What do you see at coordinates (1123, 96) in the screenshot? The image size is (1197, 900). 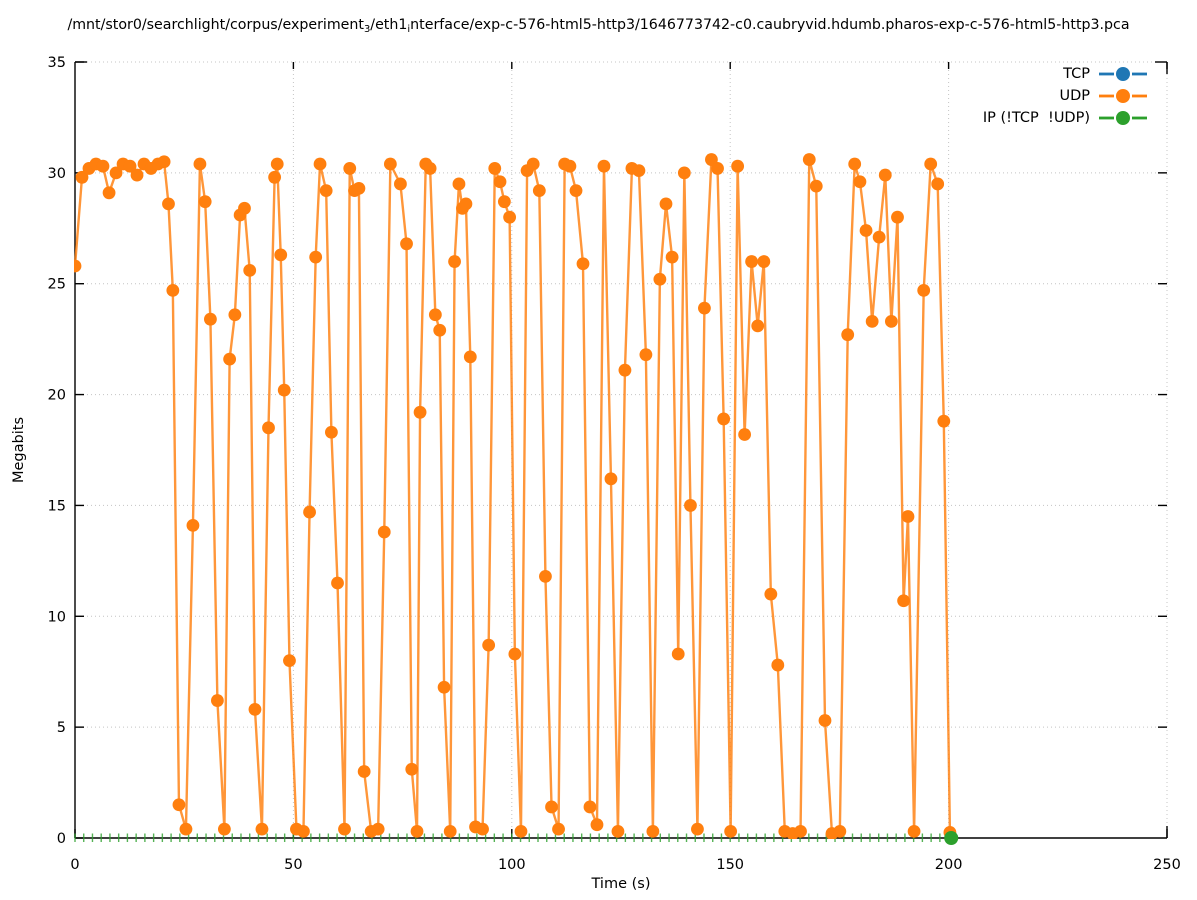 I see `legend-marker-udp-icon` at bounding box center [1123, 96].